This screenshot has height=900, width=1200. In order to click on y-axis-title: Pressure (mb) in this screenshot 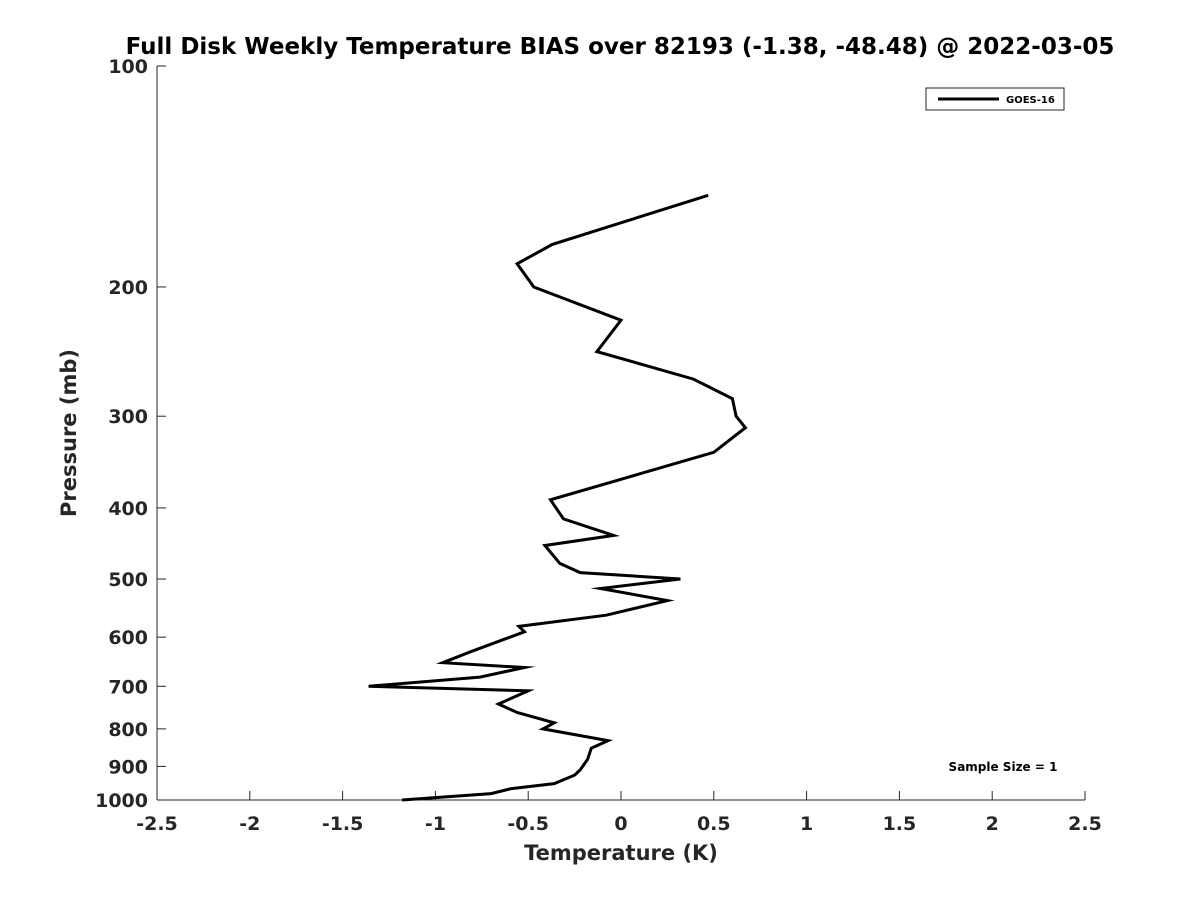, I will do `click(69, 433)`.